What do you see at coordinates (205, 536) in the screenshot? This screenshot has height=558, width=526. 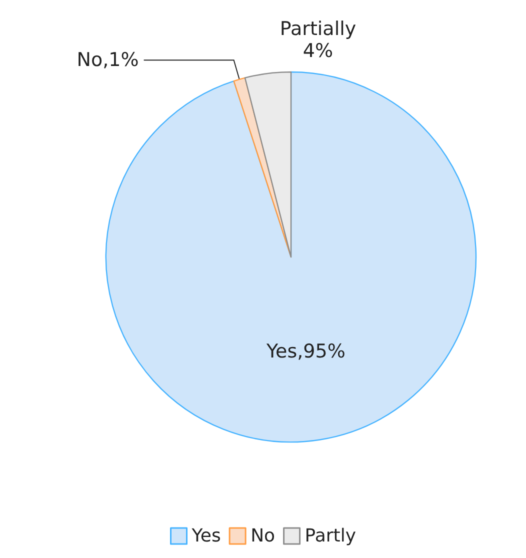 I see `legend-label: Yes` at bounding box center [205, 536].